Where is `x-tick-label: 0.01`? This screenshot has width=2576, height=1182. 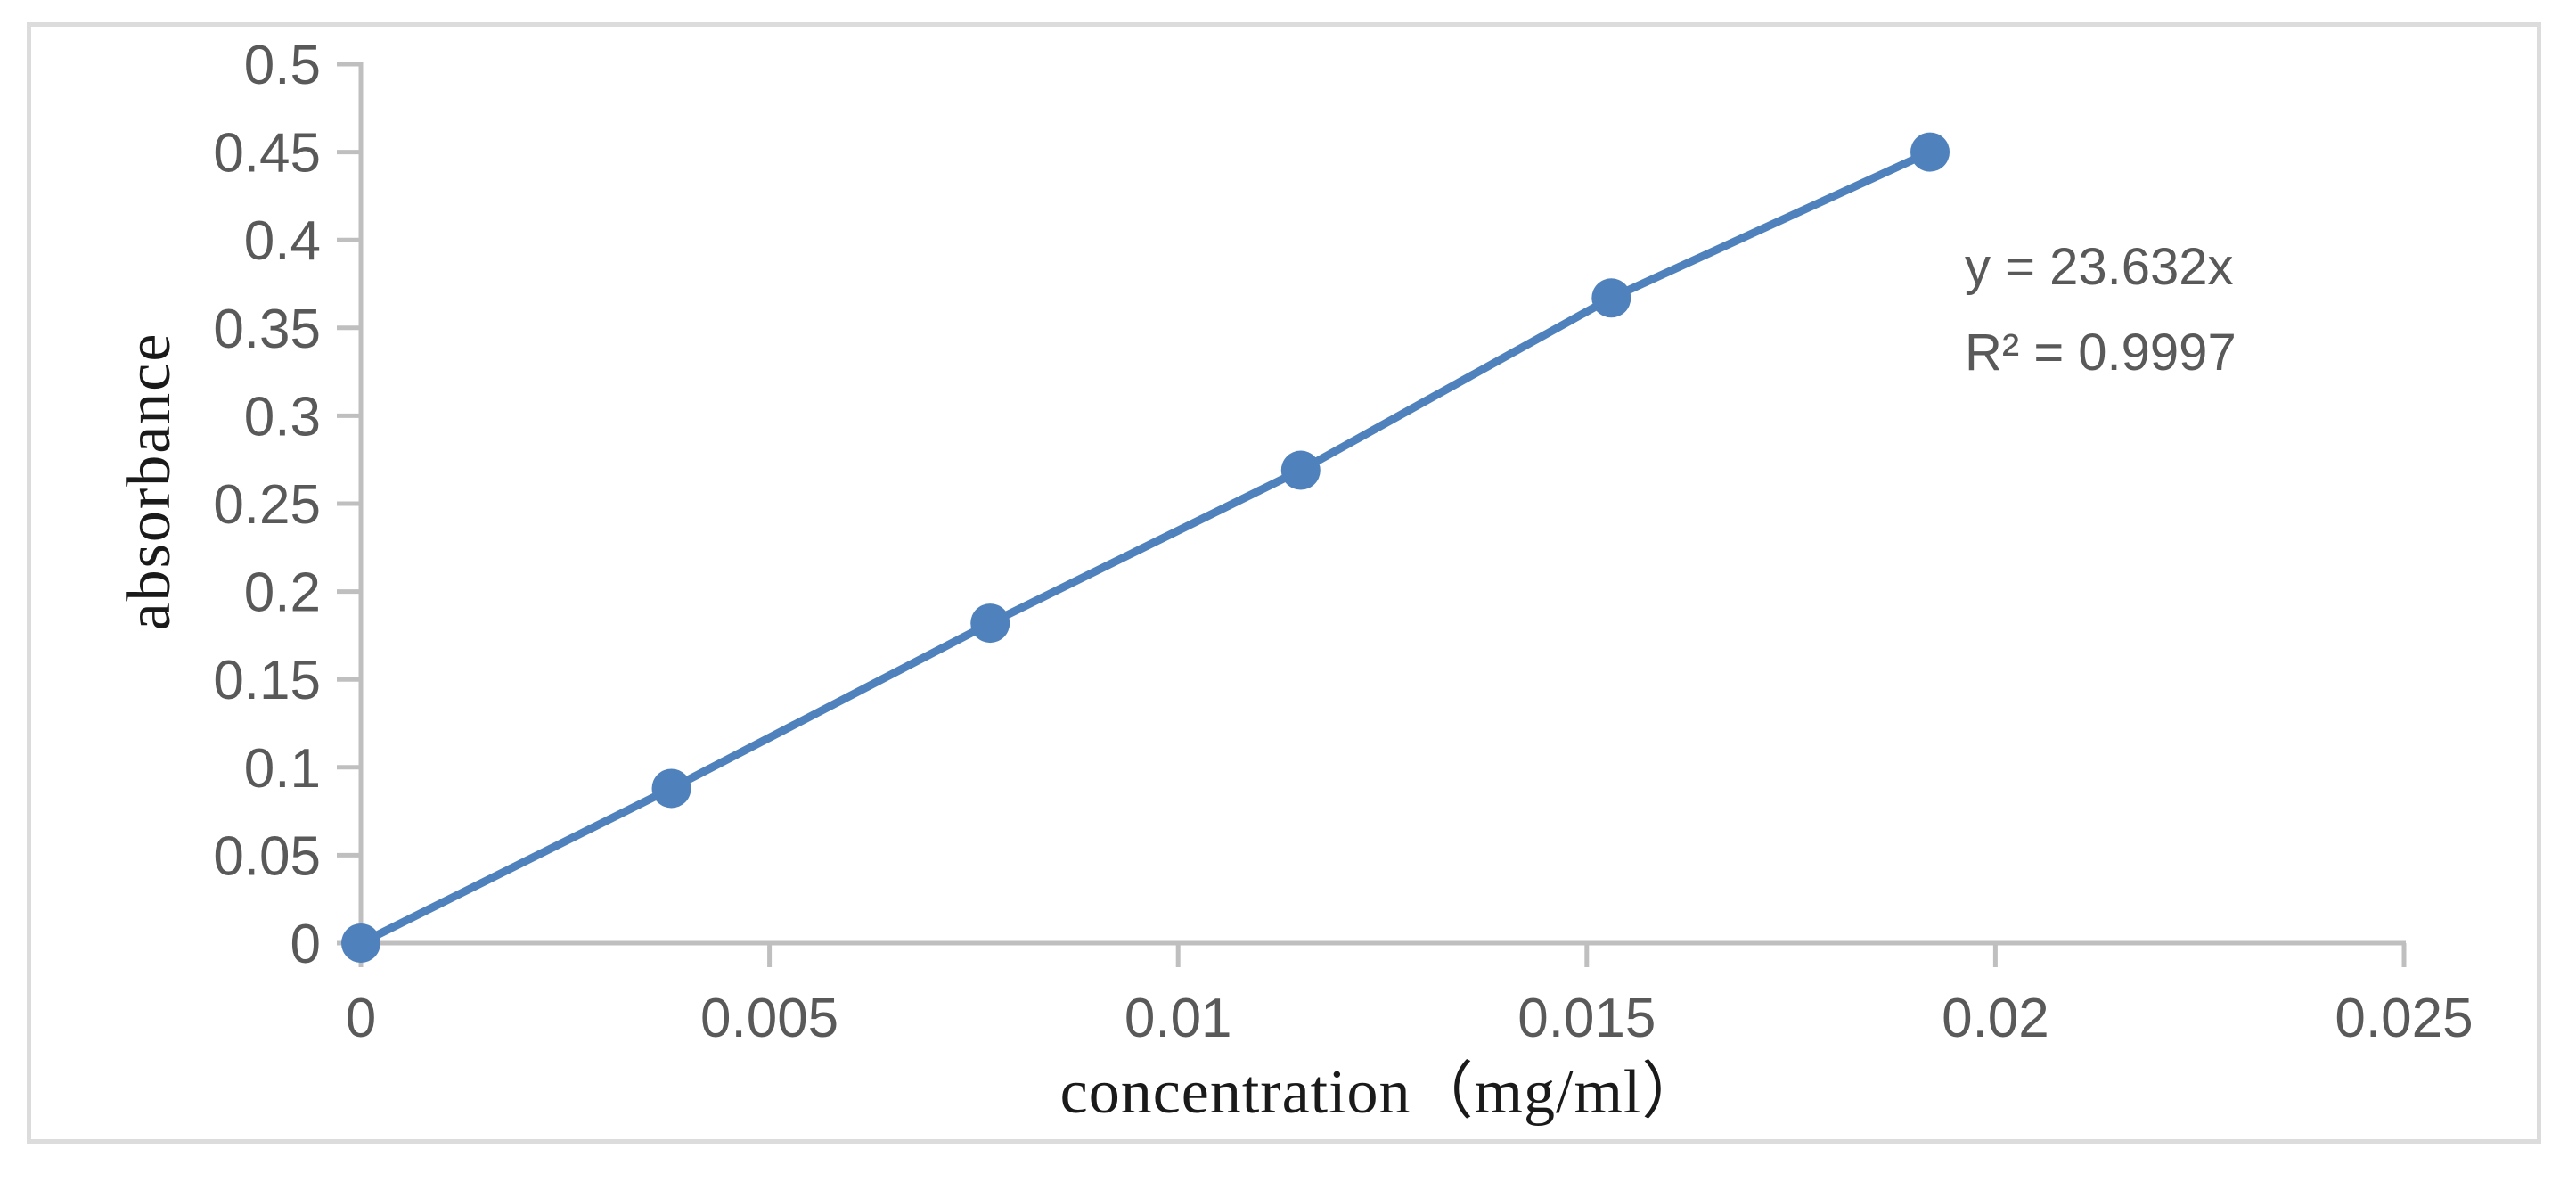
x-tick-label: 0.01 is located at coordinates (1178, 1018).